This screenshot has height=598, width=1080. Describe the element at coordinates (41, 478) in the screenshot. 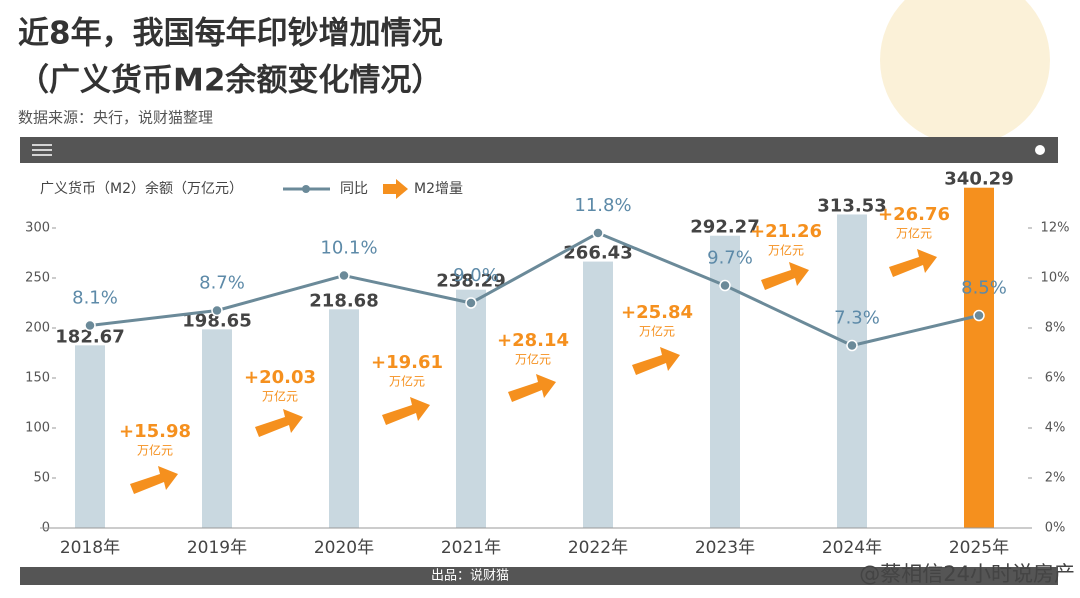

I see `y-tick-label: 50` at that location.